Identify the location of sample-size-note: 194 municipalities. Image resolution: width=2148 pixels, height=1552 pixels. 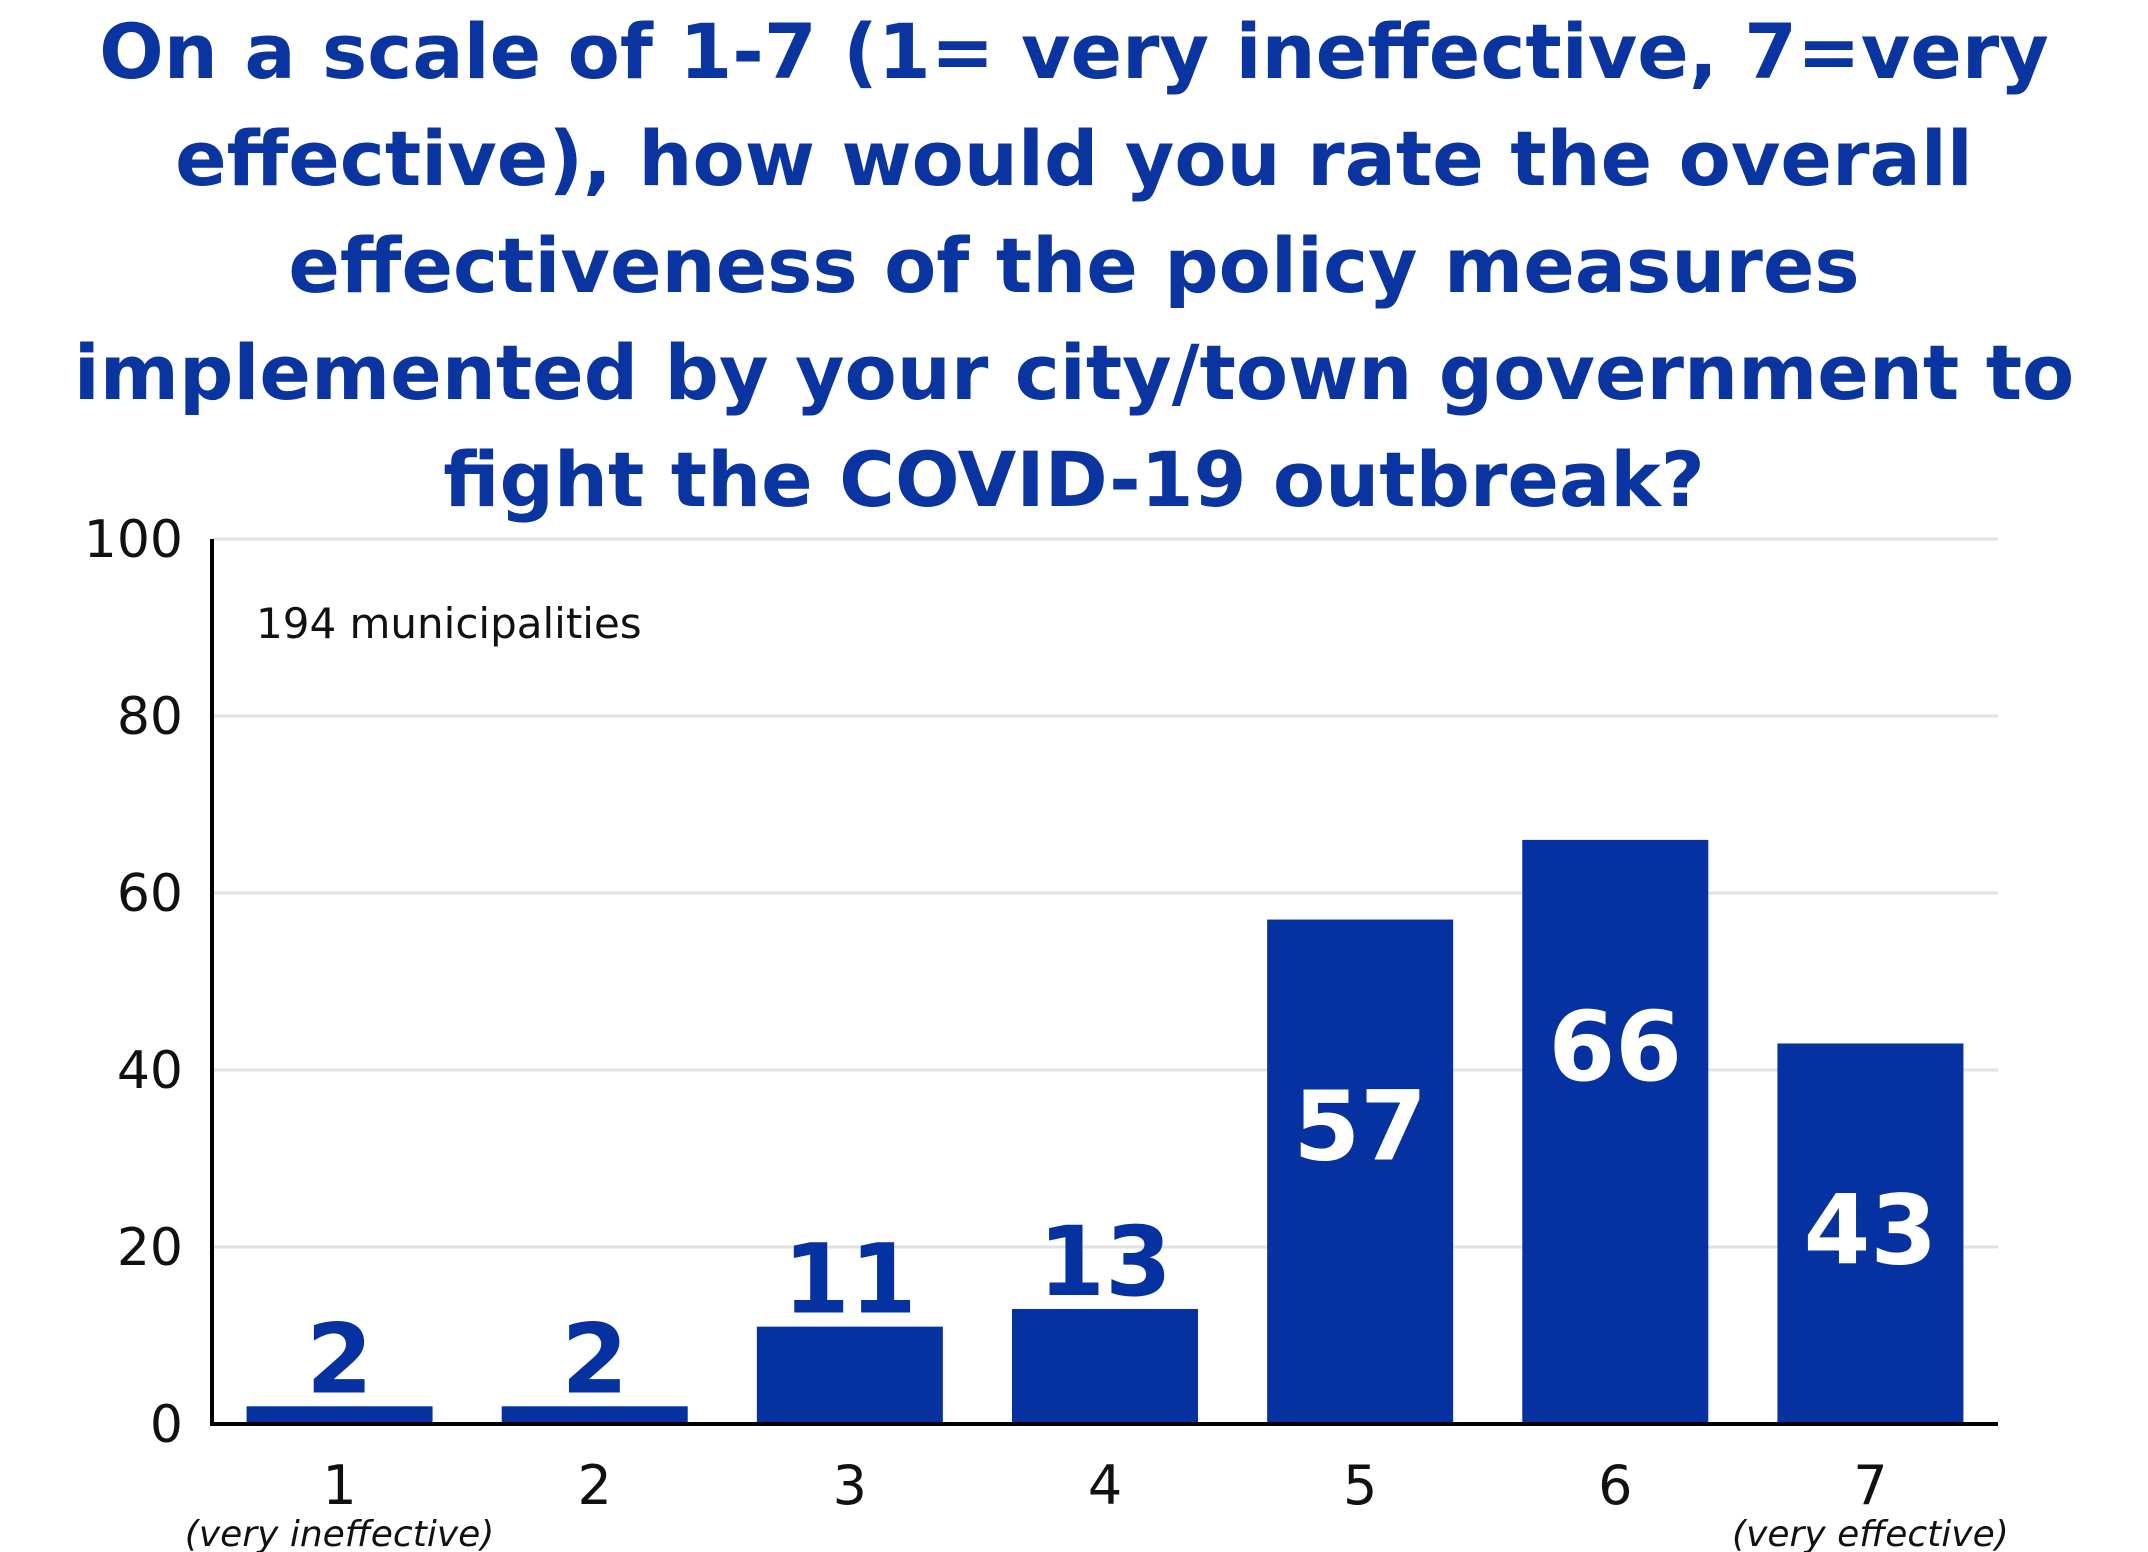
(449, 623).